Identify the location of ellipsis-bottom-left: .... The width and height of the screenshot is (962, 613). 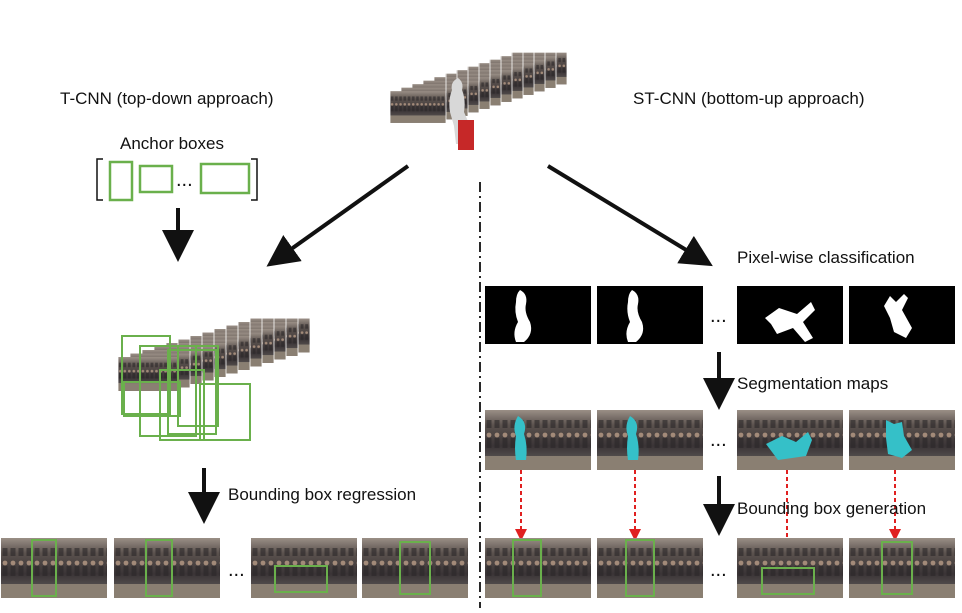
(236, 570).